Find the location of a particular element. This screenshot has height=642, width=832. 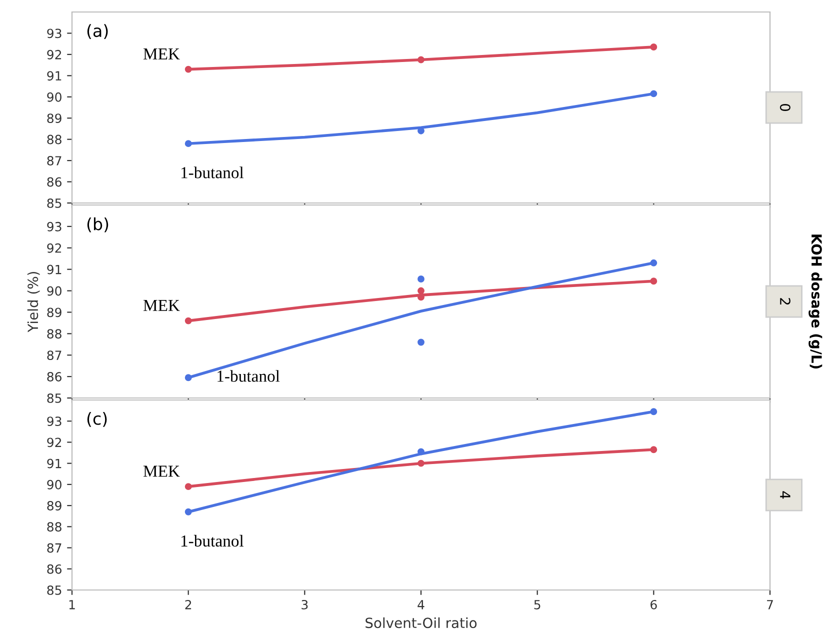

text: 2 is located at coordinates (785, 301).